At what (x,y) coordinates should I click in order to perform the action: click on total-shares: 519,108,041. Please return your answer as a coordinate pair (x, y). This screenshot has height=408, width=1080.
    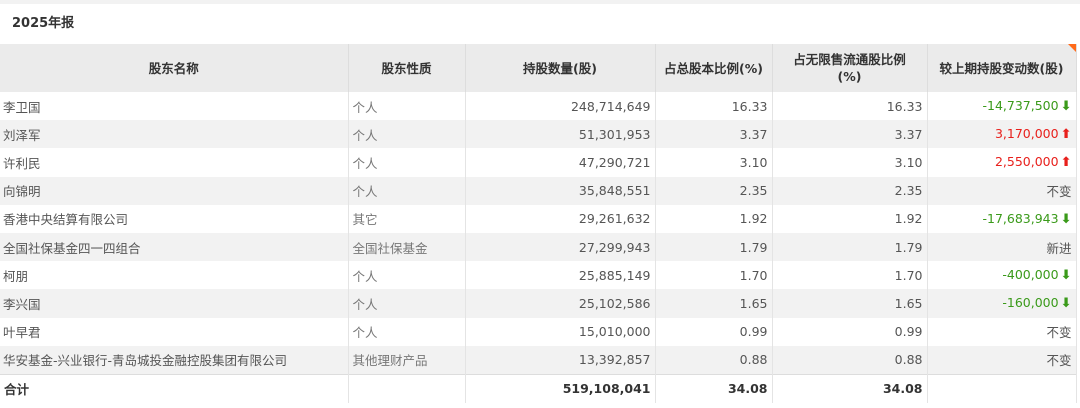
    Looking at the image, I should click on (560, 388).